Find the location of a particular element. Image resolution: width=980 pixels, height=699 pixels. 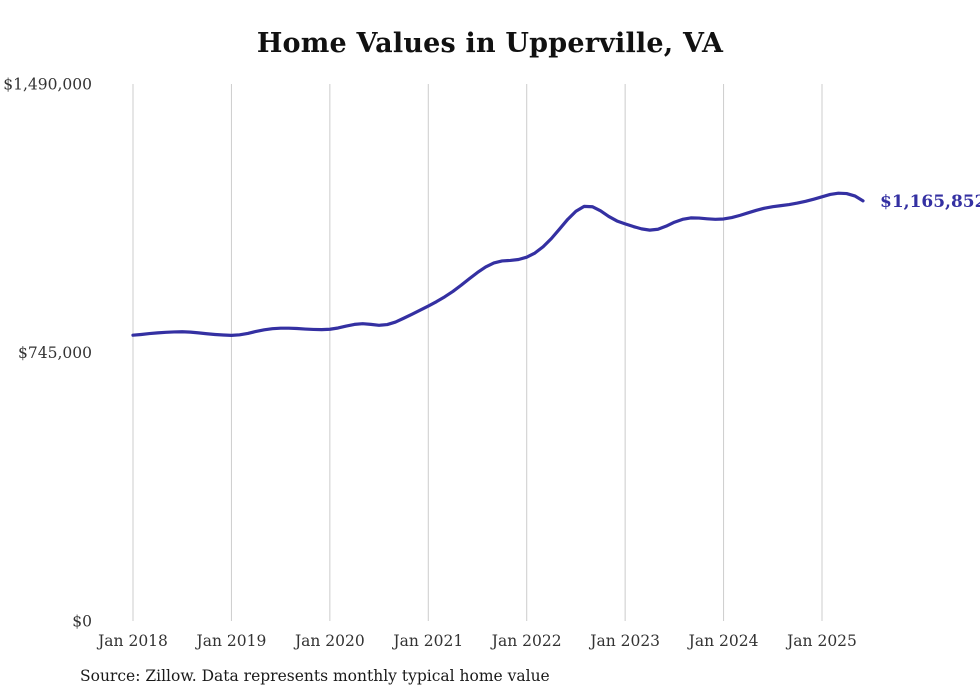

y-tick-label: $1,490,000 is located at coordinates (47, 85).